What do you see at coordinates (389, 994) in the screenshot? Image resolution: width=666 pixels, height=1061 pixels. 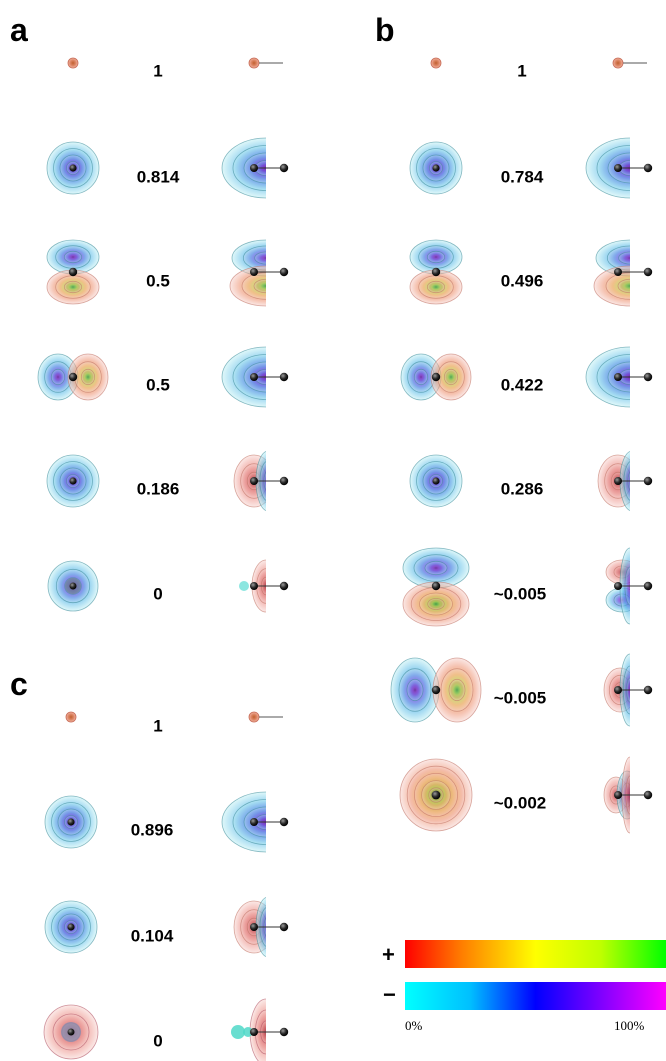 I see `colorbar-minus-label: −` at bounding box center [389, 994].